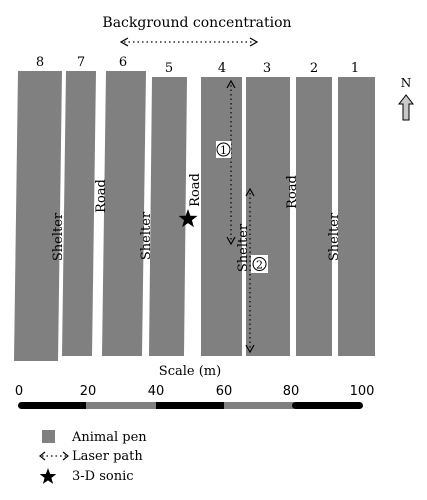  What do you see at coordinates (58, 236) in the screenshot?
I see `shelter-label-1: Shelter` at bounding box center [58, 236].